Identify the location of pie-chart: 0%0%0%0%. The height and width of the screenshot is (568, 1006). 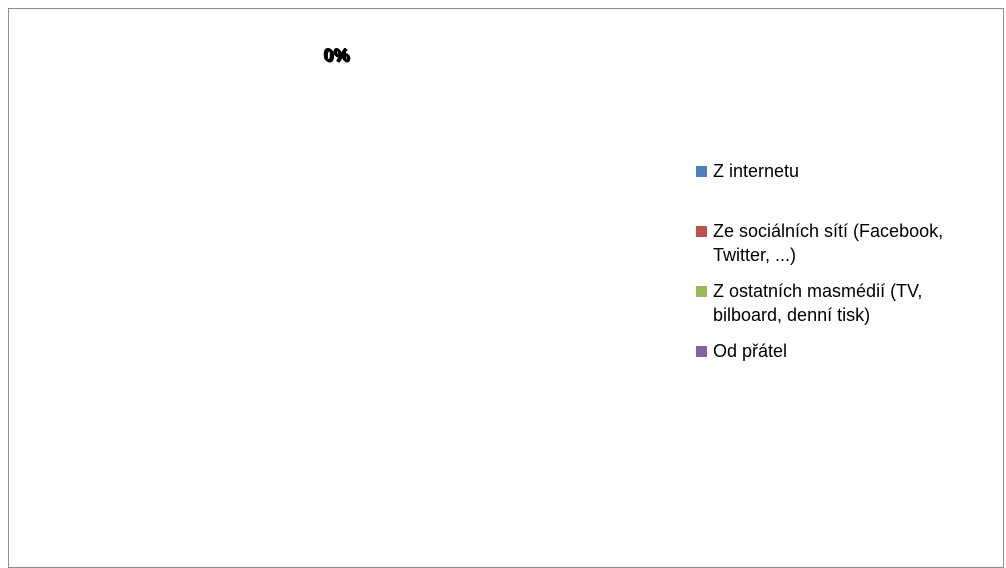
(337, 56).